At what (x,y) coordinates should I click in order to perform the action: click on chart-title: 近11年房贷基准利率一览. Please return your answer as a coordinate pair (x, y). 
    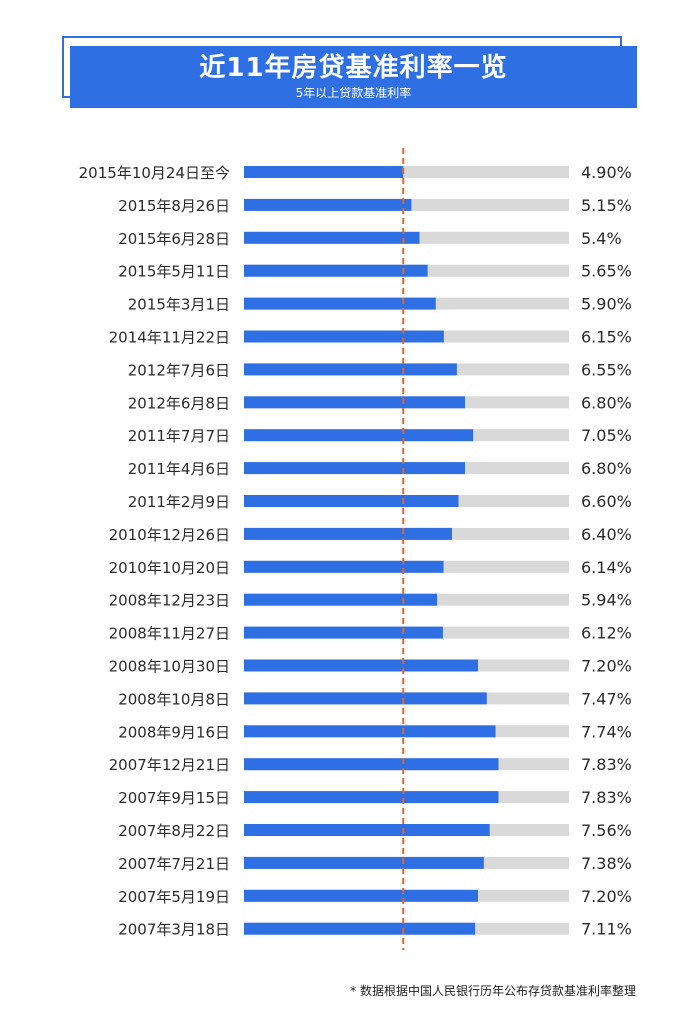
    Looking at the image, I should click on (353, 68).